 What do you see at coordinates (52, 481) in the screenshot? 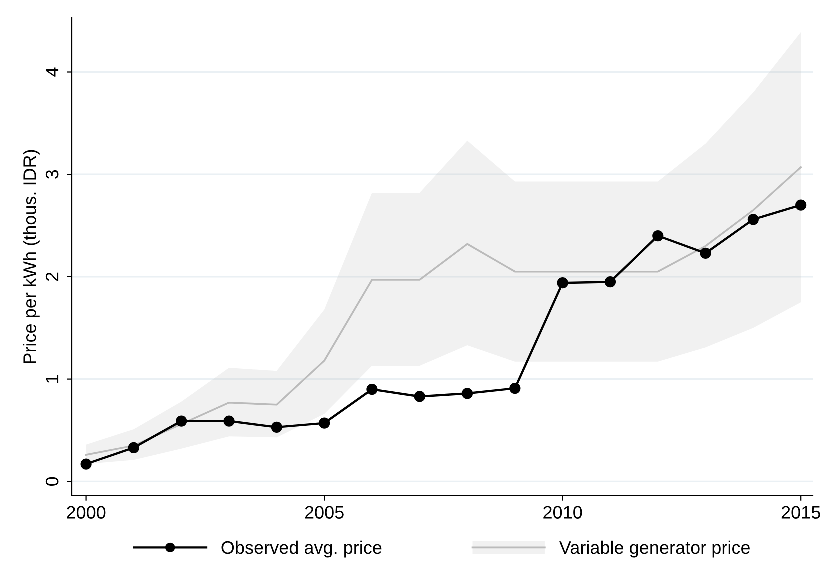
I see `y-tick-label: 0` at bounding box center [52, 481].